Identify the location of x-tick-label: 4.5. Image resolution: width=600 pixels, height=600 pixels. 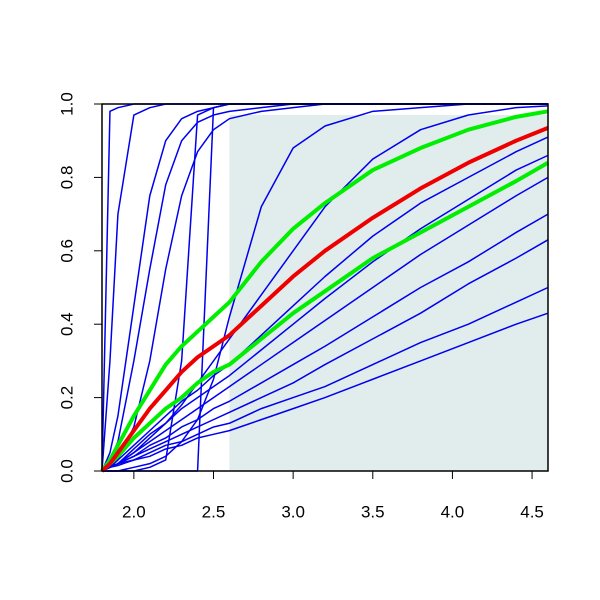
(532, 511).